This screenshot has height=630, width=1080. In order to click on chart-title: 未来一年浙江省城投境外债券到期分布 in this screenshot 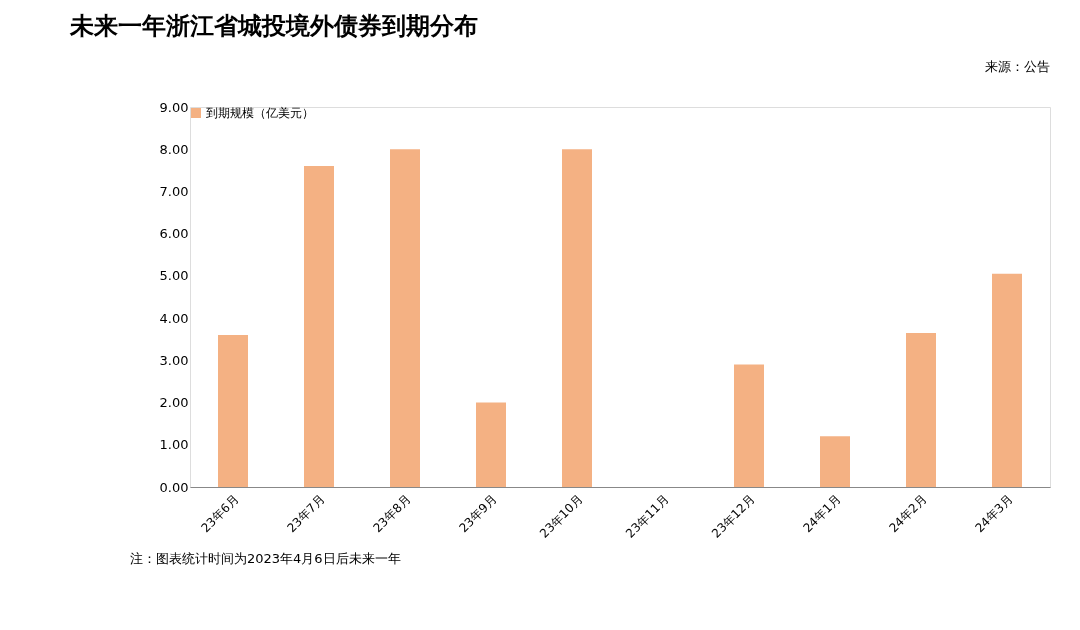, I will do `click(273, 26)`.